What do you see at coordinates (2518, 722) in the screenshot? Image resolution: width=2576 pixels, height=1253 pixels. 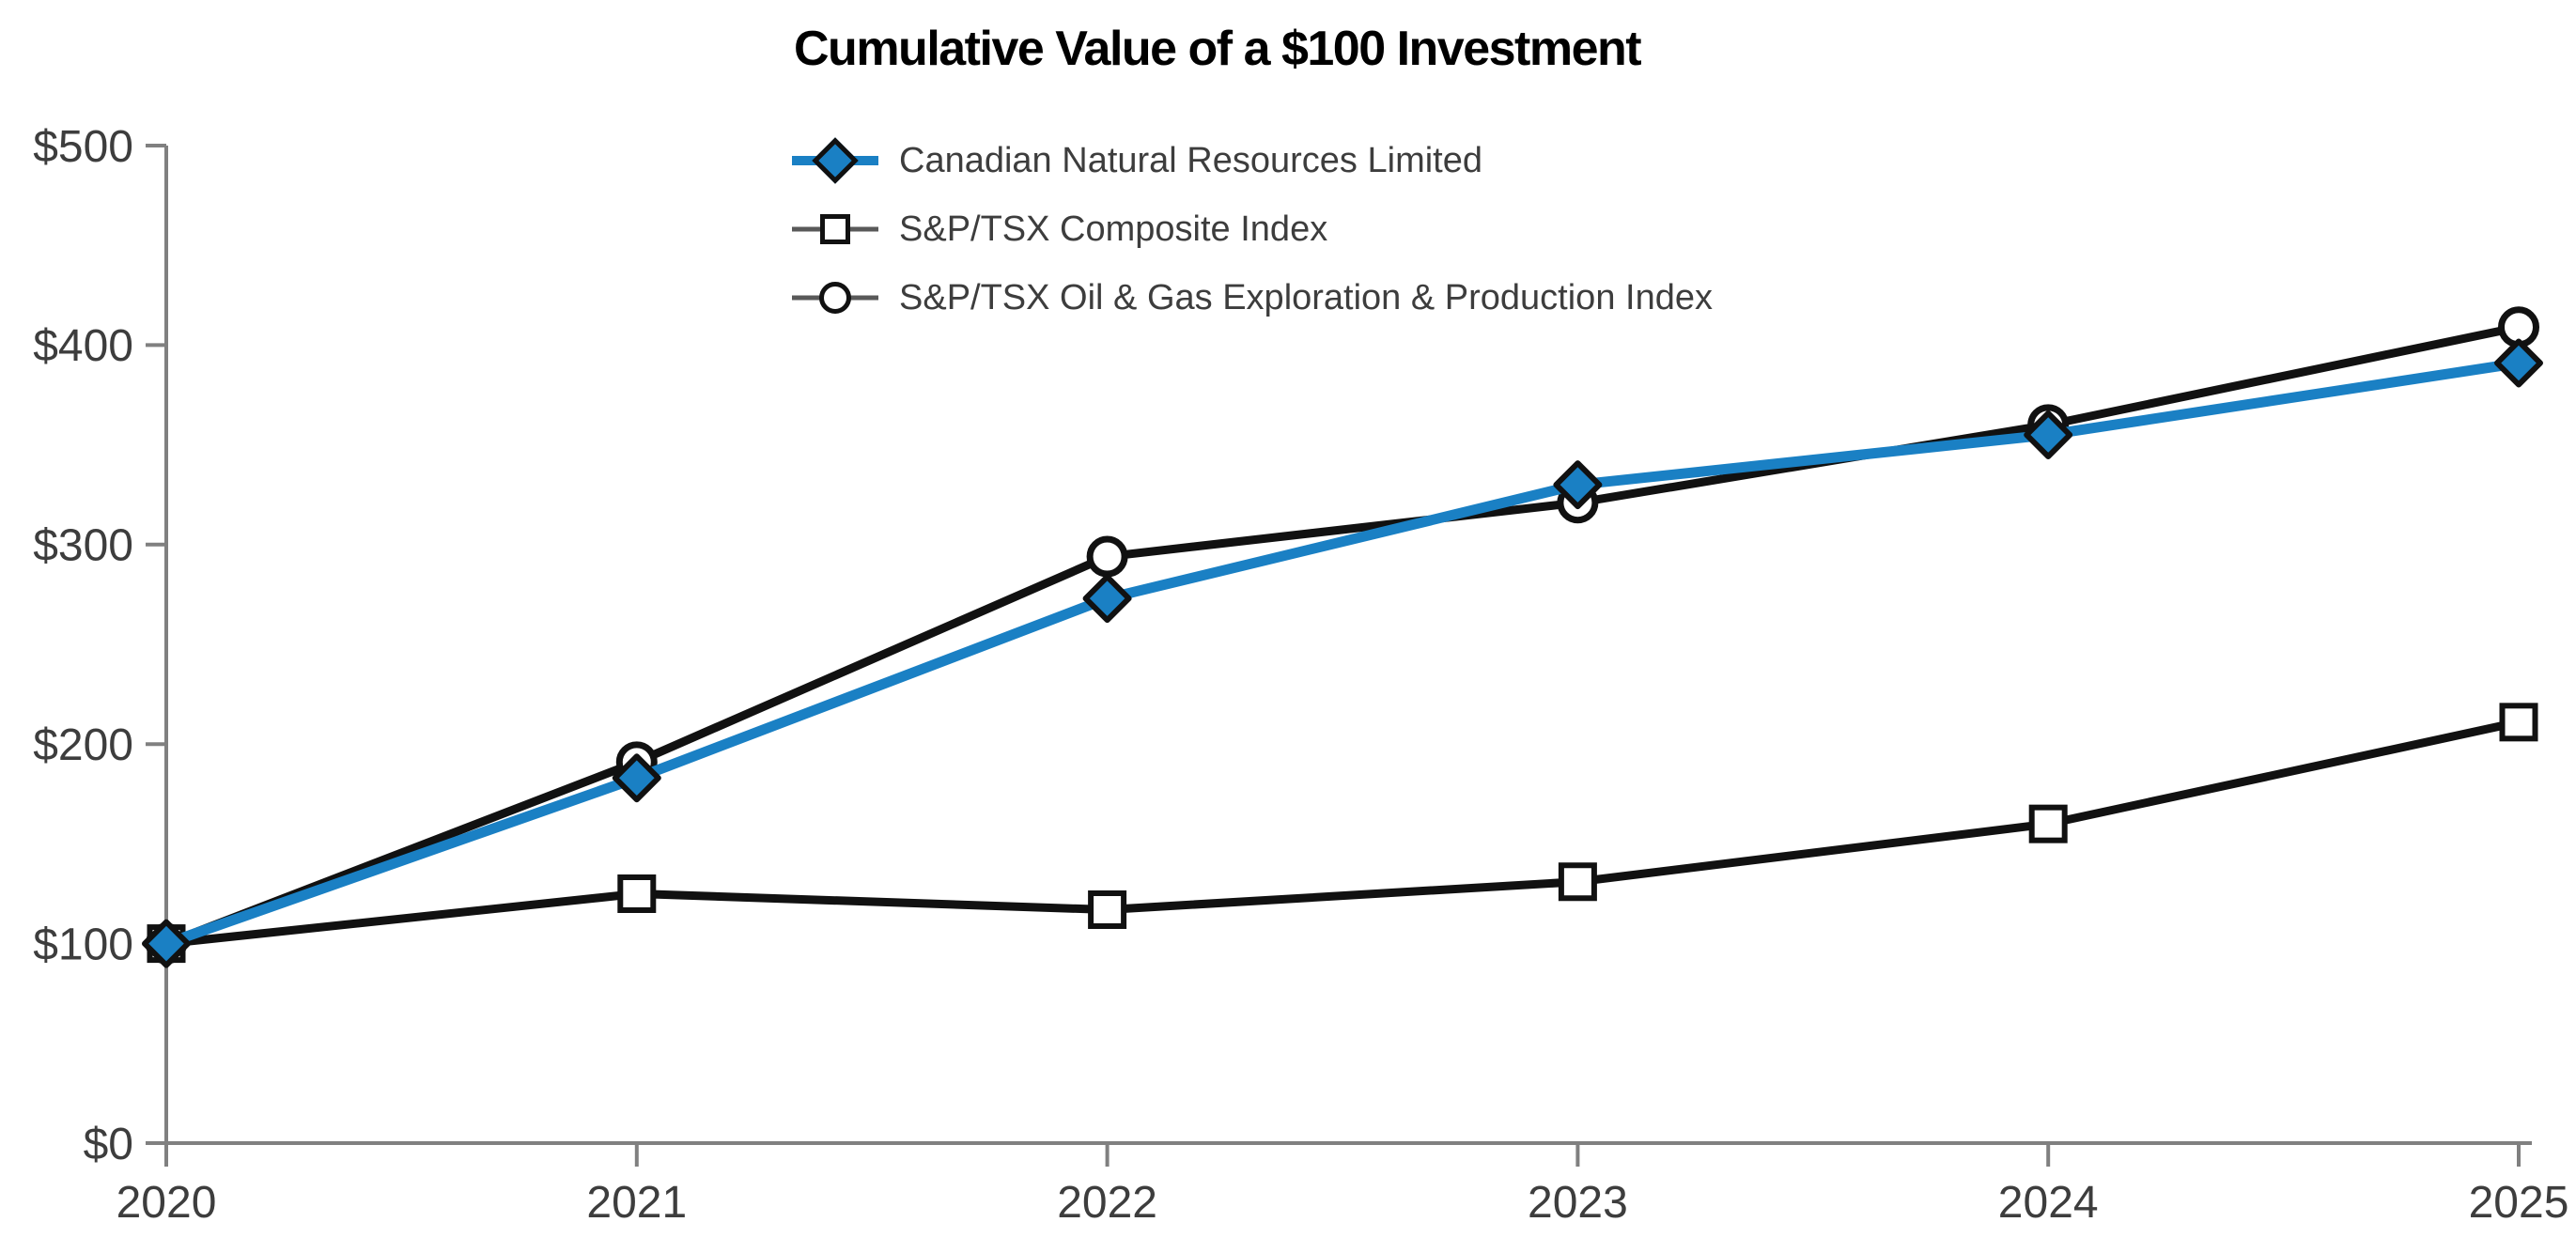 I see `marker-square-2025` at bounding box center [2518, 722].